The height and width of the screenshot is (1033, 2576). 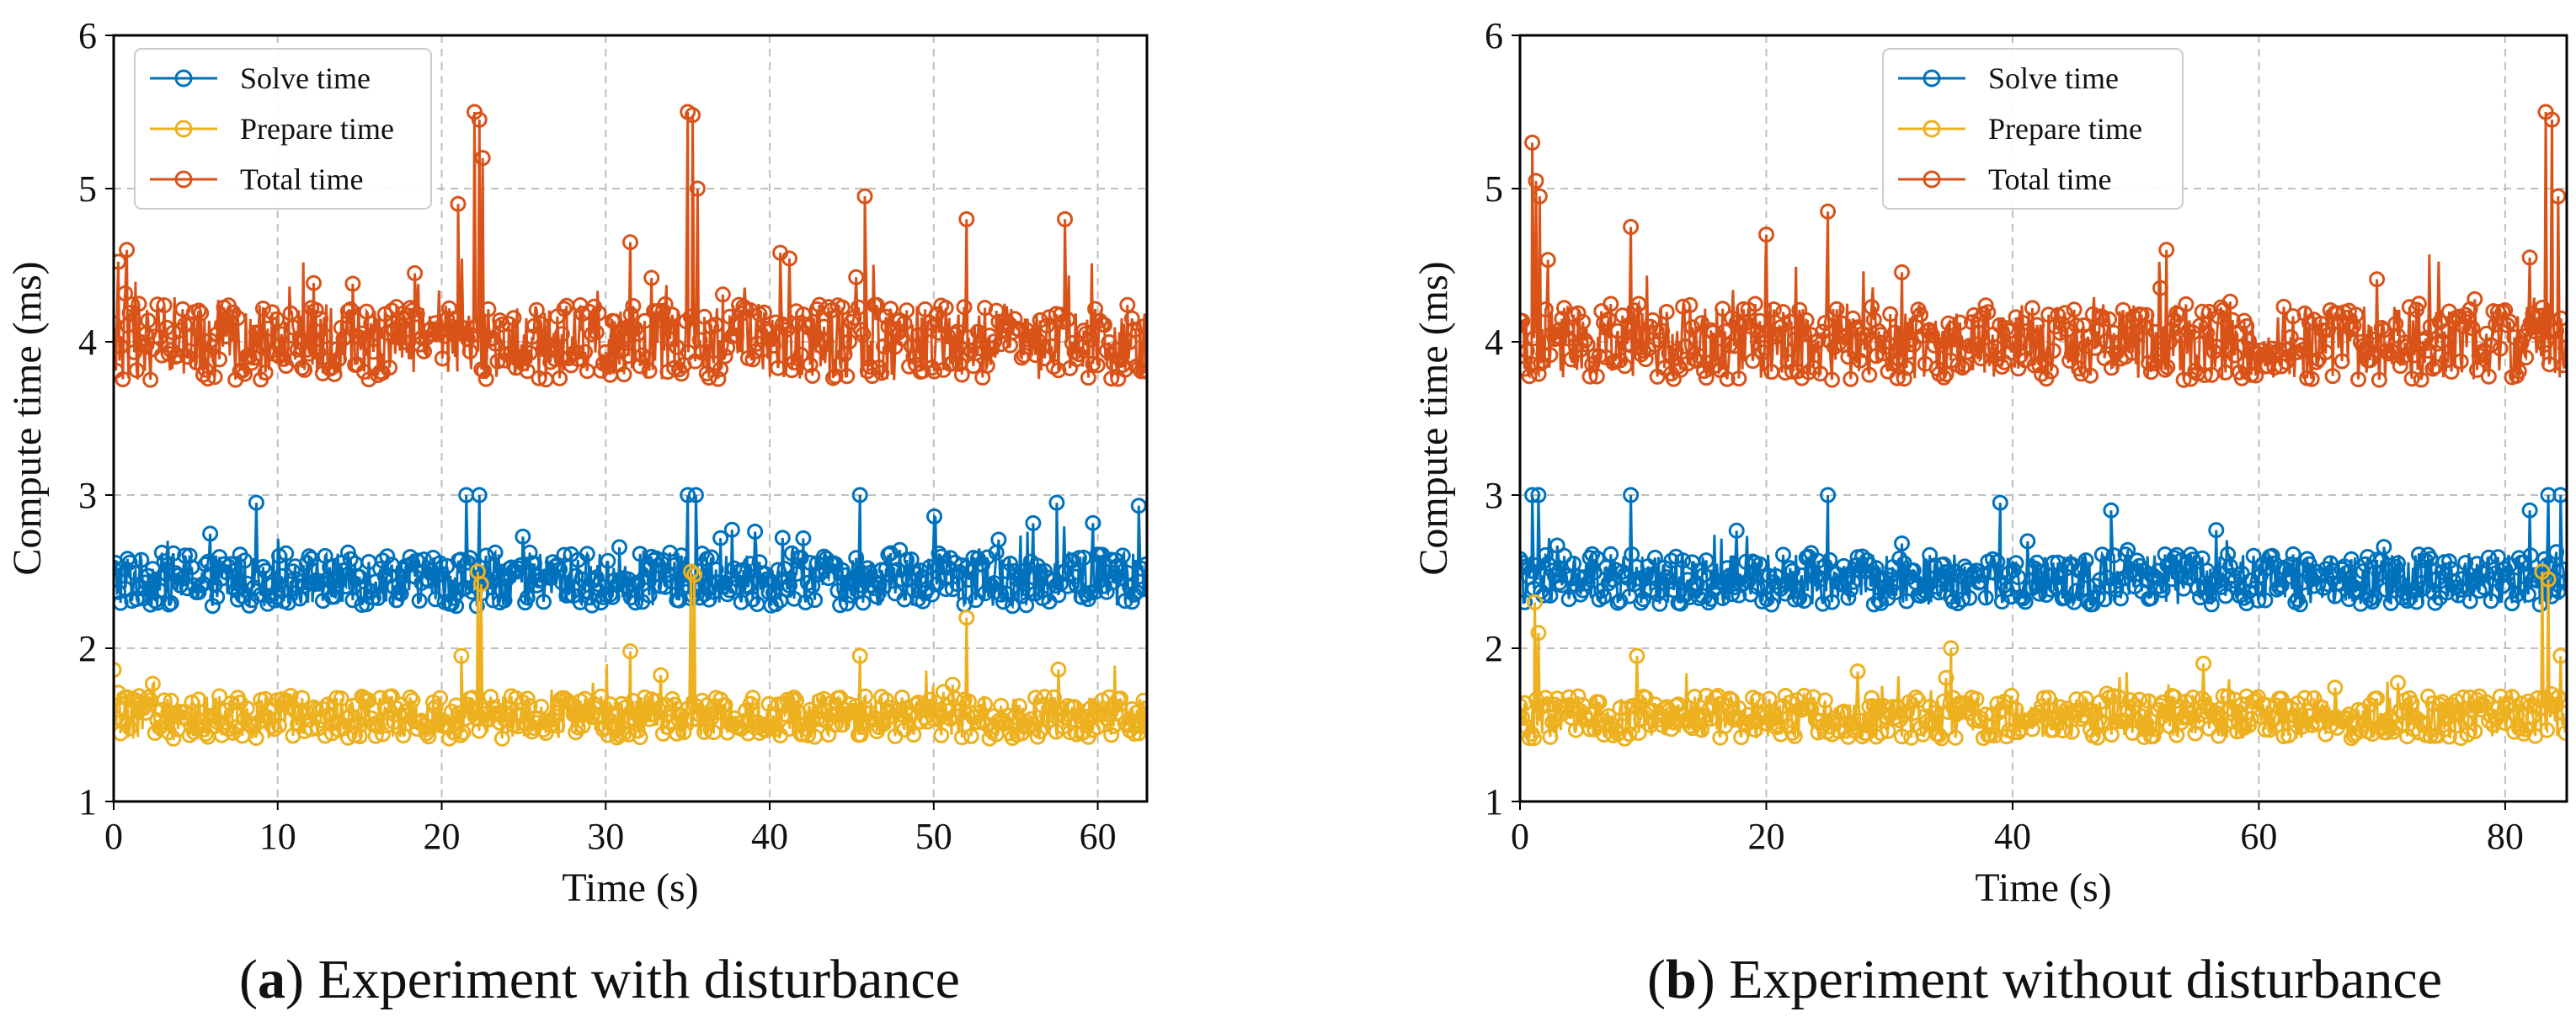 I want to click on series-total-time, so click(x=2043, y=246).